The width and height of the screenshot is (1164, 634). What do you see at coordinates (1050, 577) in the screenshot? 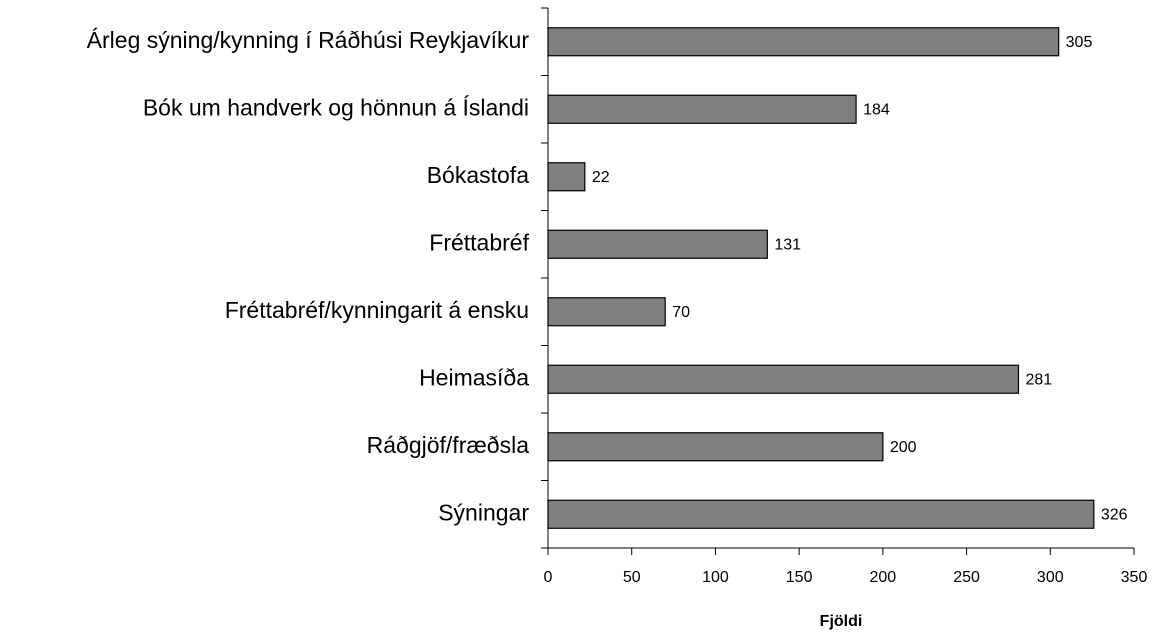
I see `x-tick-label: 300` at bounding box center [1050, 577].